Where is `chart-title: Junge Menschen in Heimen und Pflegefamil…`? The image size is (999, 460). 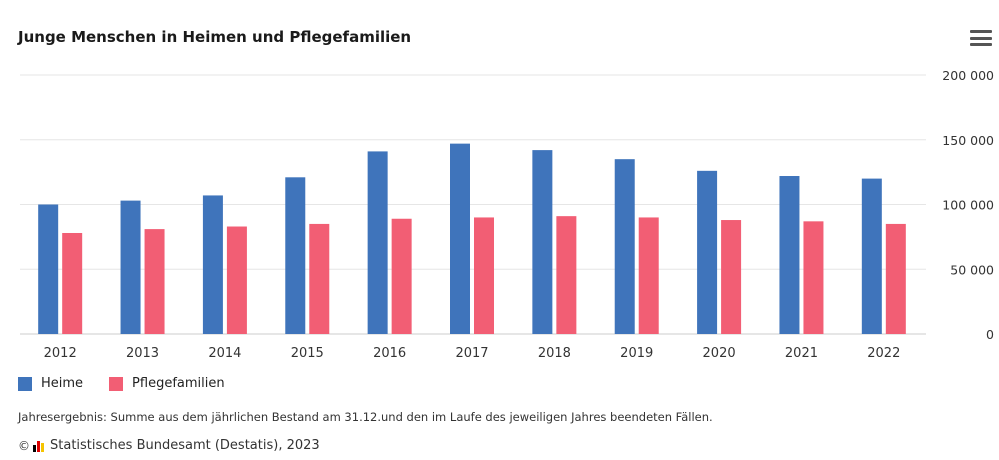 chart-title: Junge Menschen in Heimen und Pflegefamil… is located at coordinates (215, 37).